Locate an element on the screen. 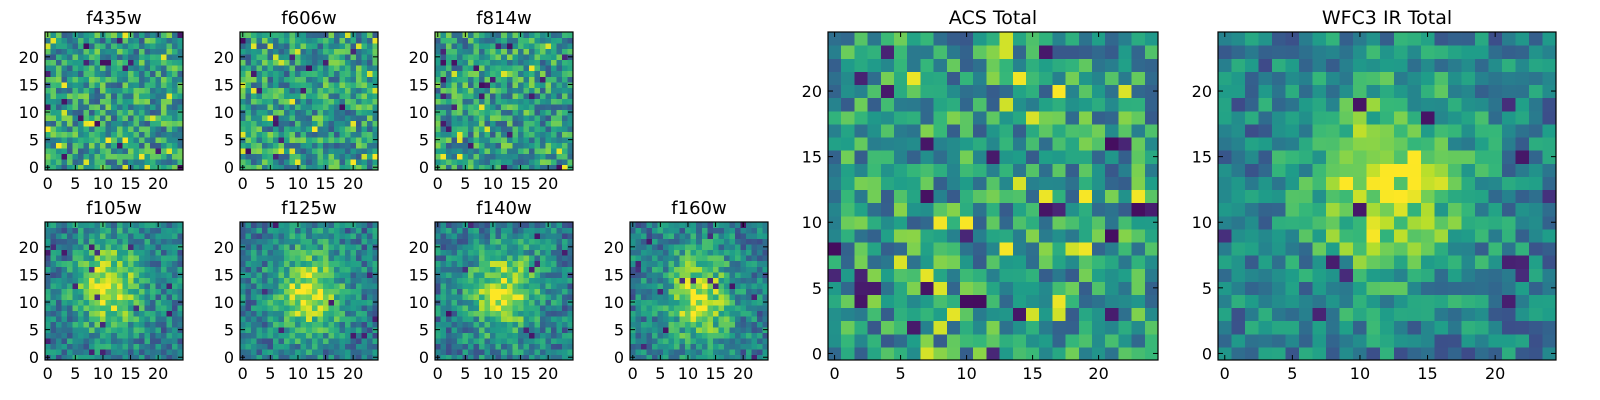  x-tick-label: 20 is located at coordinates (158, 183).